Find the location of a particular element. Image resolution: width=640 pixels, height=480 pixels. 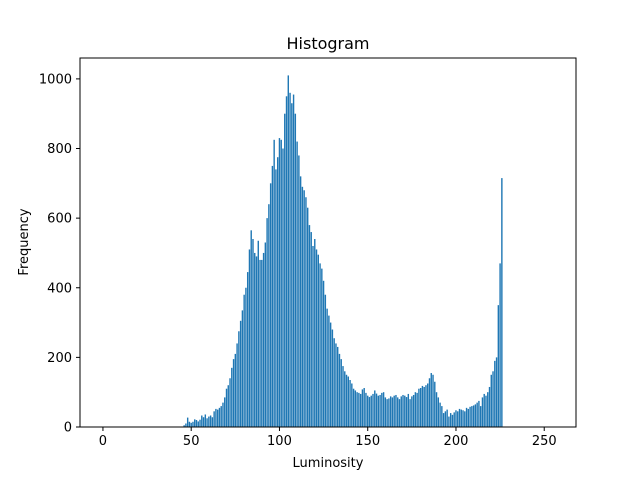

y-tick-label-400: 400 is located at coordinates (59, 288).